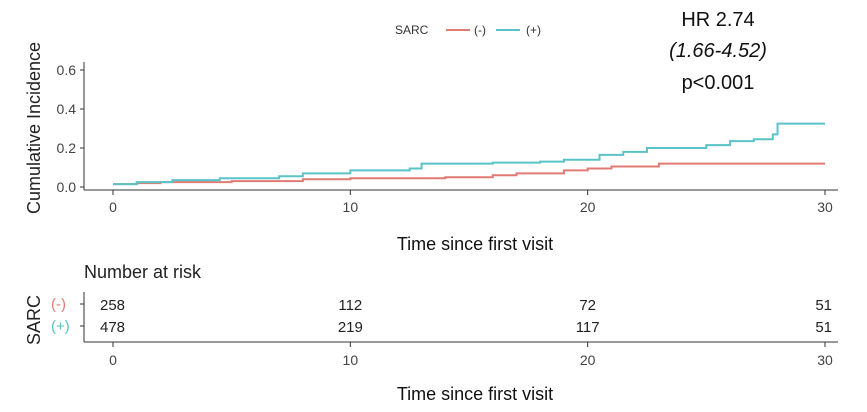 This screenshot has height=412, width=867. What do you see at coordinates (412, 30) in the screenshot?
I see `legend-title: SARC` at bounding box center [412, 30].